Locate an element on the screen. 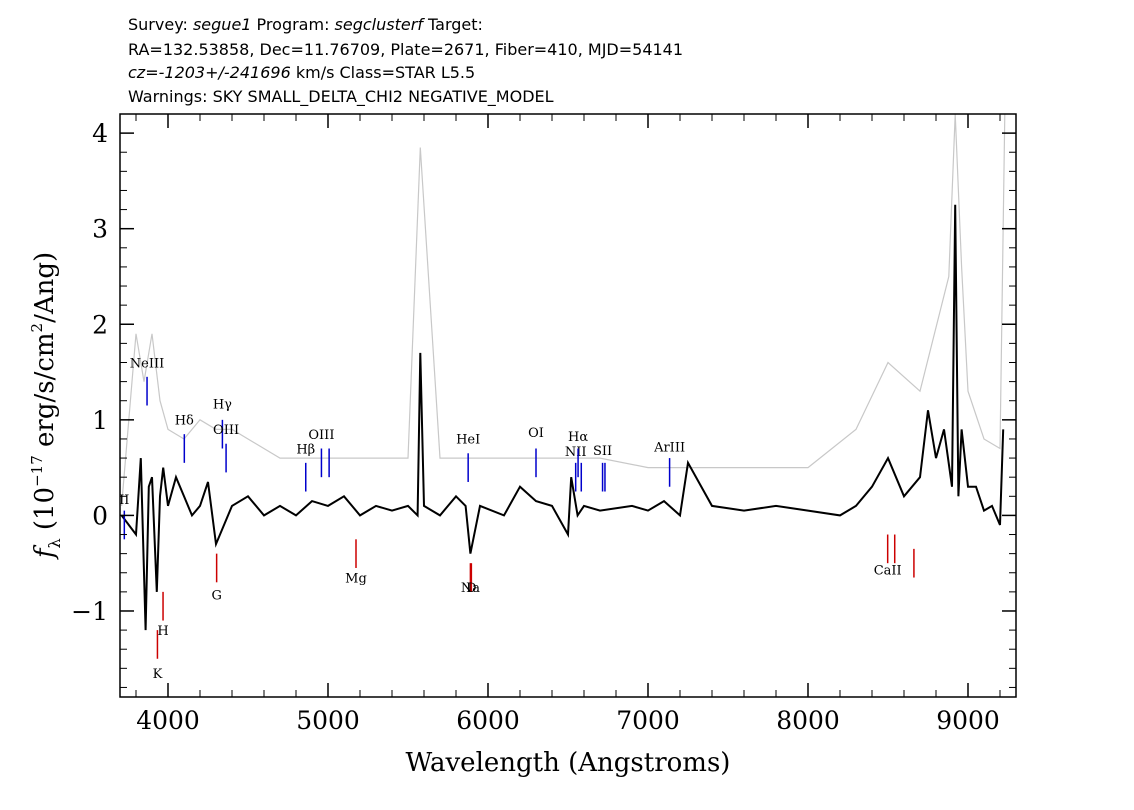  y-axis-title: fλ (10−17 erg/s/cm2/Ang) is located at coordinates (46, 406).